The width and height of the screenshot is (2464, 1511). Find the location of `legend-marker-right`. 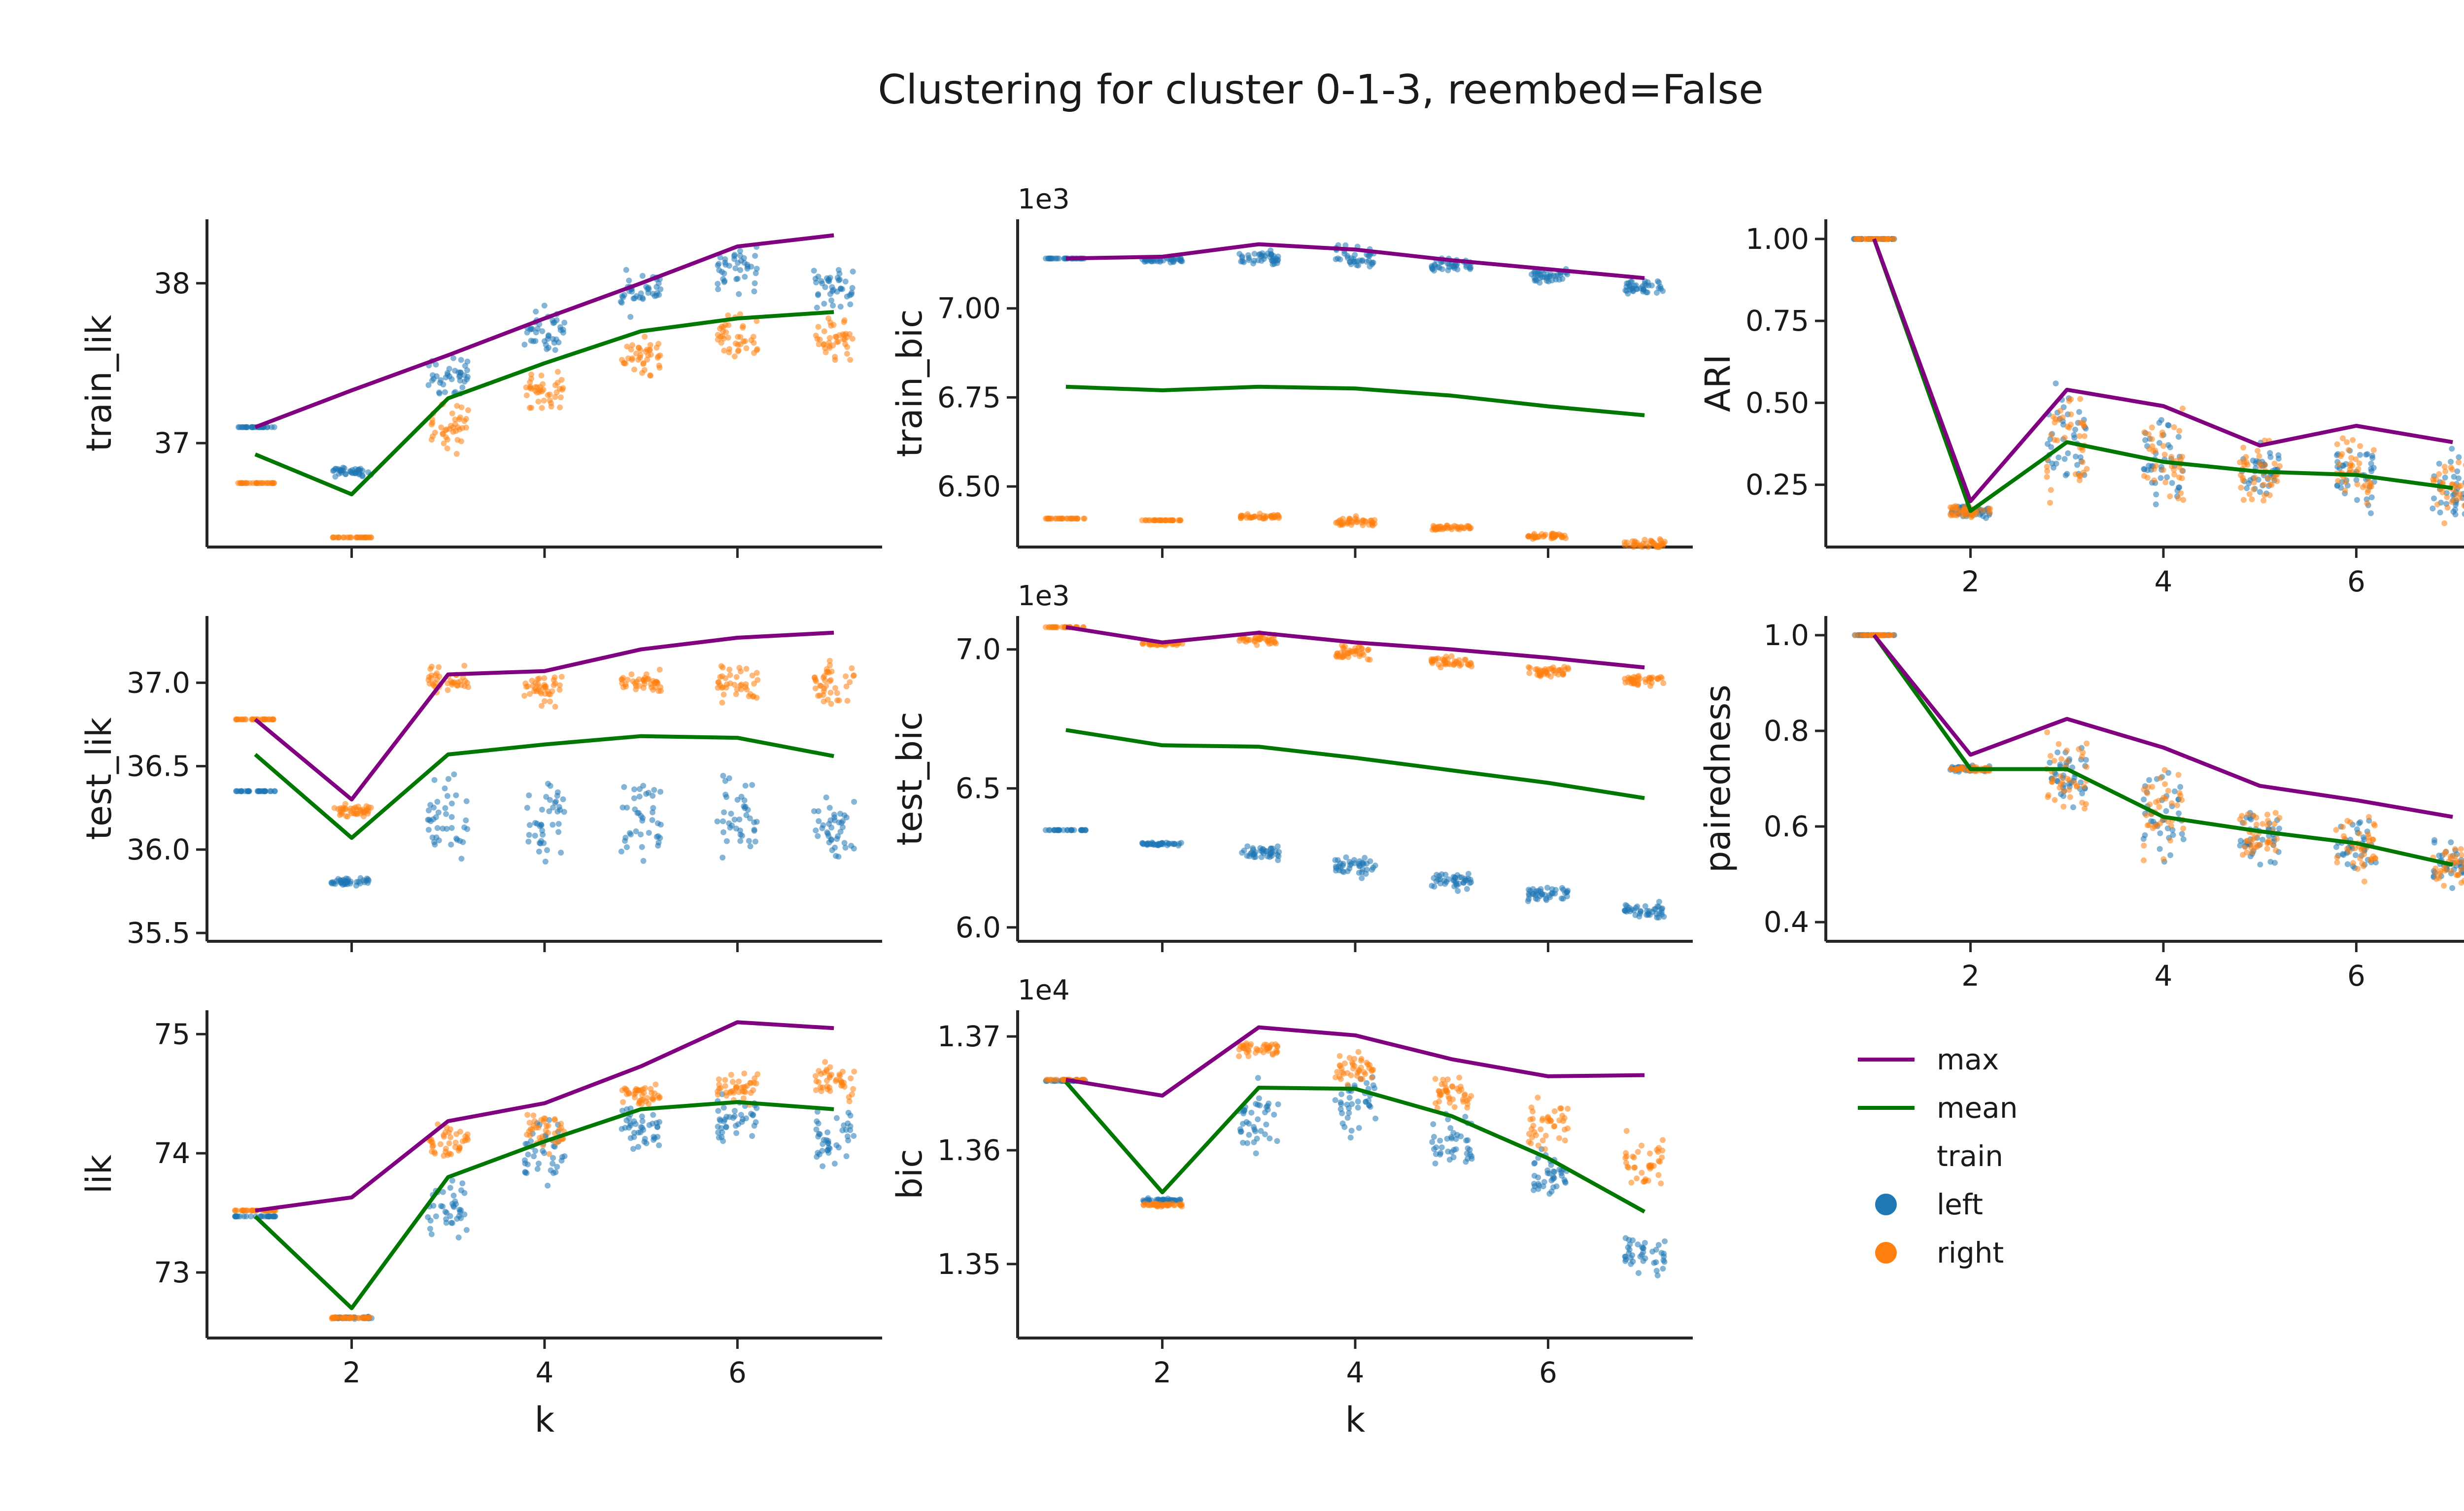

legend-marker-right is located at coordinates (1886, 1253).